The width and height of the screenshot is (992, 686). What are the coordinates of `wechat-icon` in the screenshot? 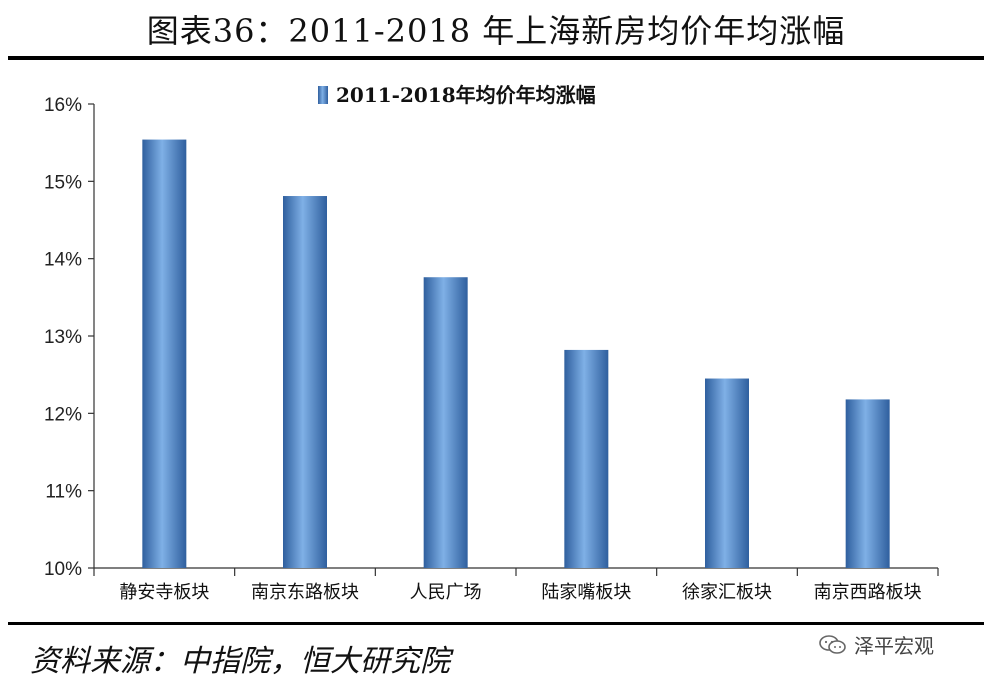 It's located at (832, 644).